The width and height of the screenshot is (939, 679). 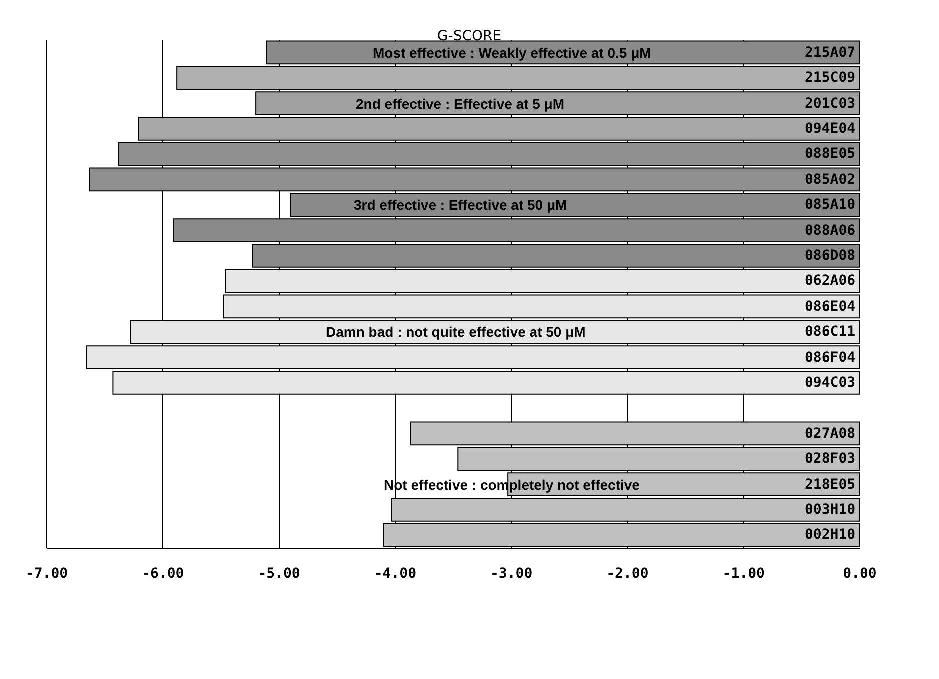 What do you see at coordinates (511, 574) in the screenshot?
I see `x-tick-label: -3.00` at bounding box center [511, 574].